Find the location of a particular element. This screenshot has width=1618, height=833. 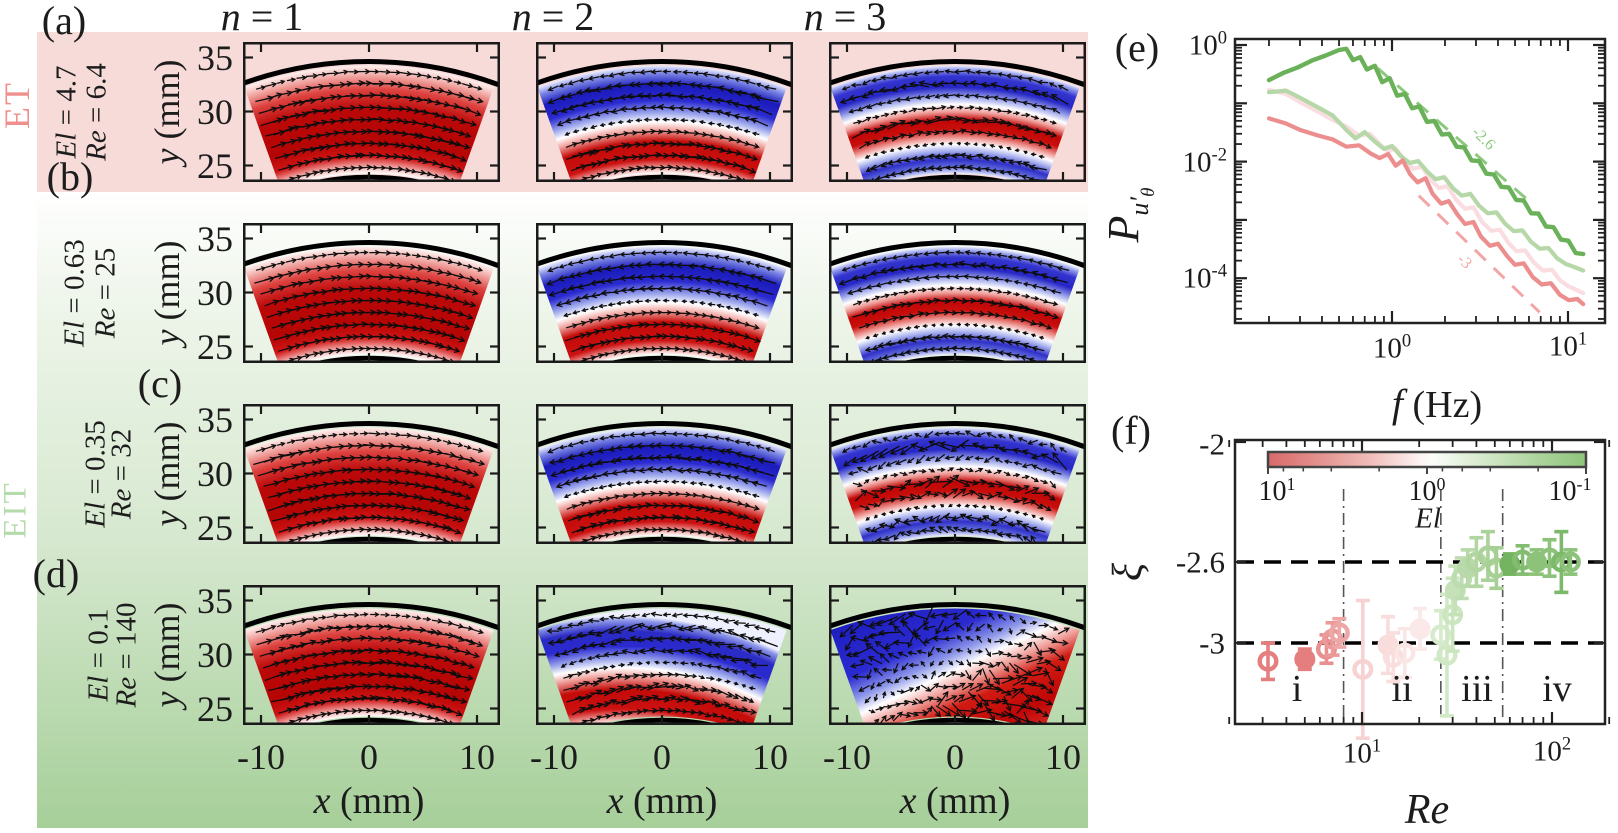

xtick-c2-0: 0 is located at coordinates (662, 757).